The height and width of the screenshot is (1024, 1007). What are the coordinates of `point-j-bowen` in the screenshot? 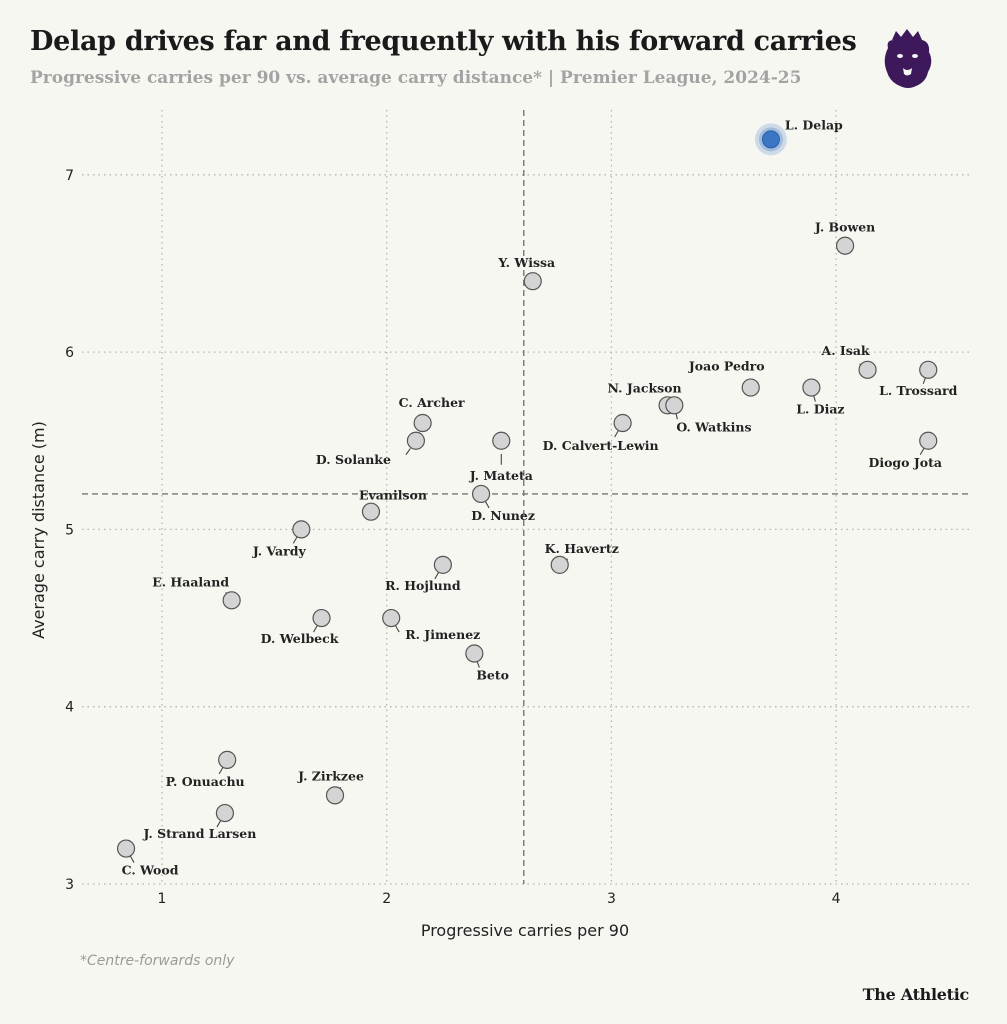 It's located at (845, 245).